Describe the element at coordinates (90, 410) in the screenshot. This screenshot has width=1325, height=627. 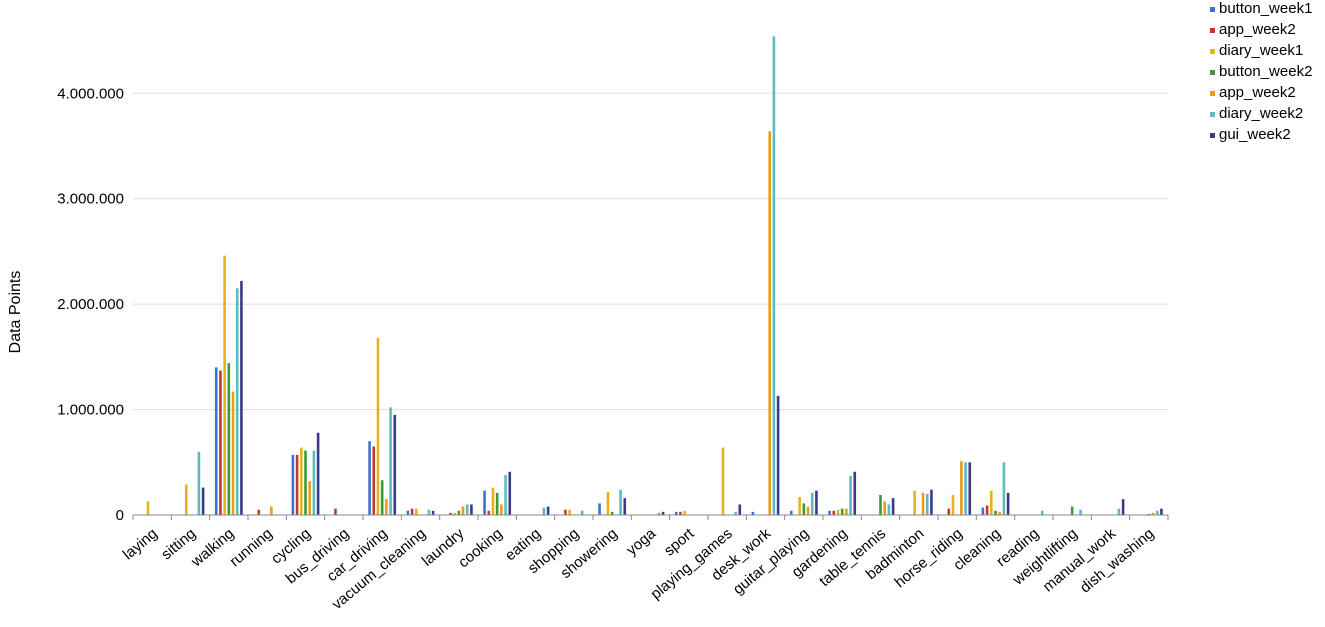
I see `y-tick-label: 1.000.000` at that location.